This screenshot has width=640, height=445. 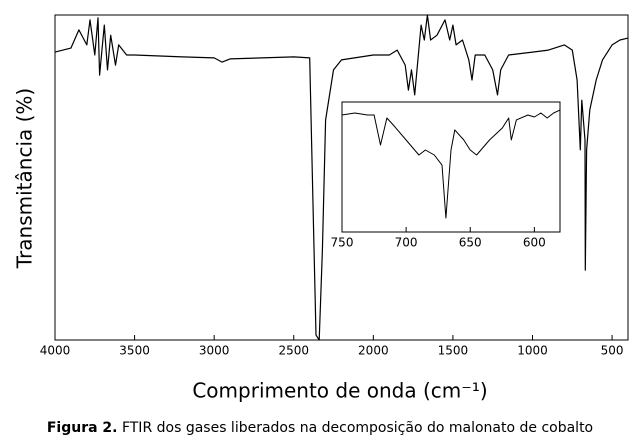 I want to click on x-tick-label: 600, so click(x=534, y=243).